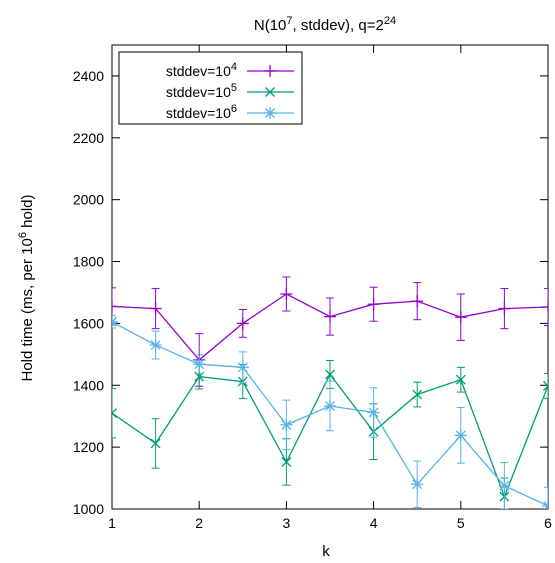 The height and width of the screenshot is (563, 555). I want to click on x-tick-label: 3, so click(287, 523).